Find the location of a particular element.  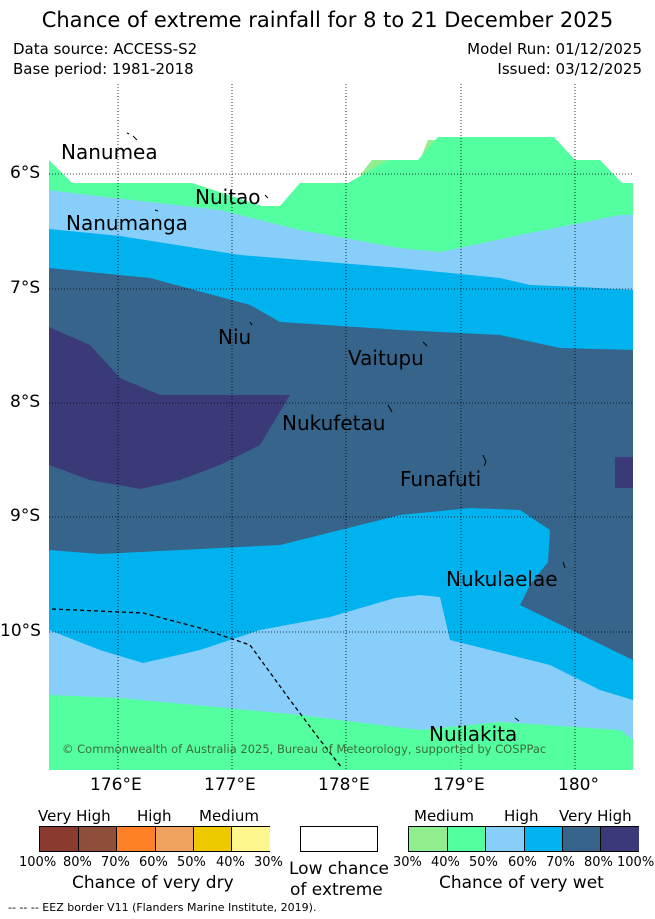

legend-low-title-line1: Low chance is located at coordinates (339, 869).